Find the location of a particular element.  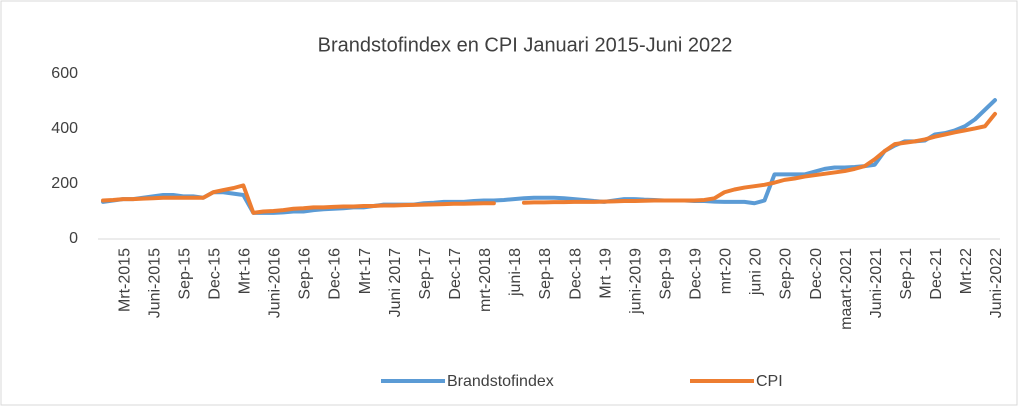

y-tick-label: 400 is located at coordinates (64, 128).